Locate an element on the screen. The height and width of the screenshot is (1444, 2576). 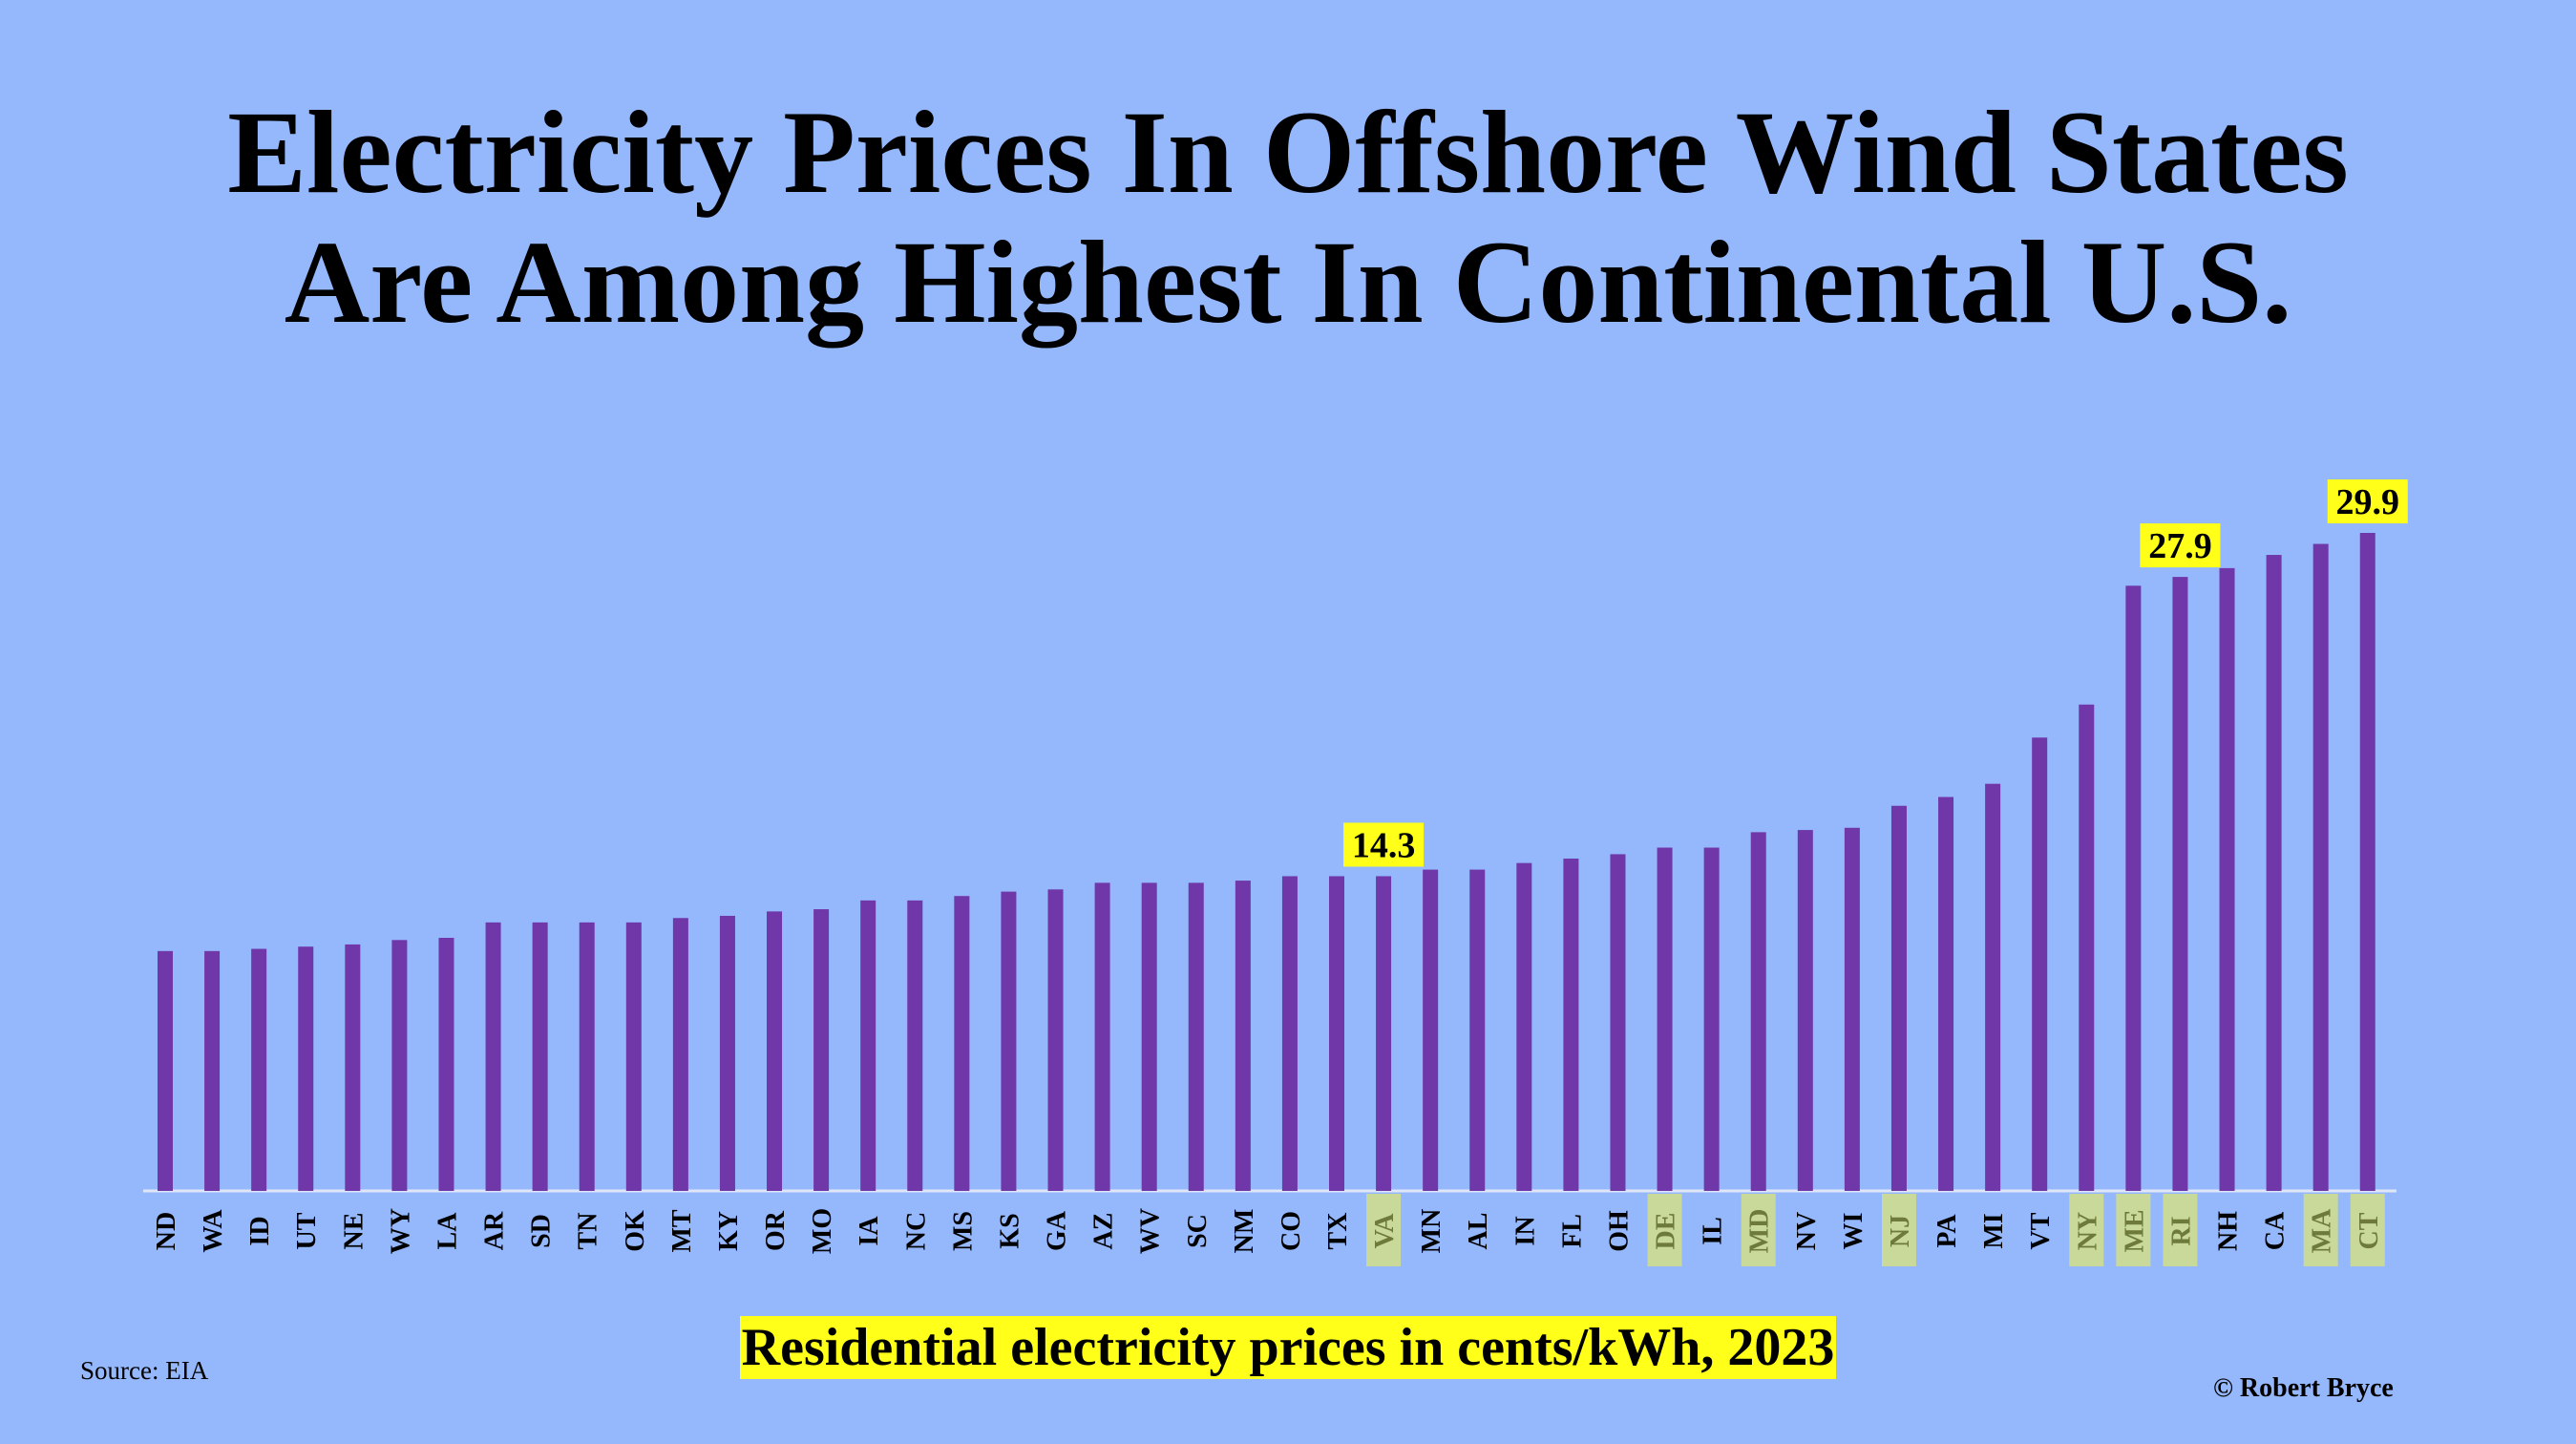
bar-wa is located at coordinates (212, 1070).